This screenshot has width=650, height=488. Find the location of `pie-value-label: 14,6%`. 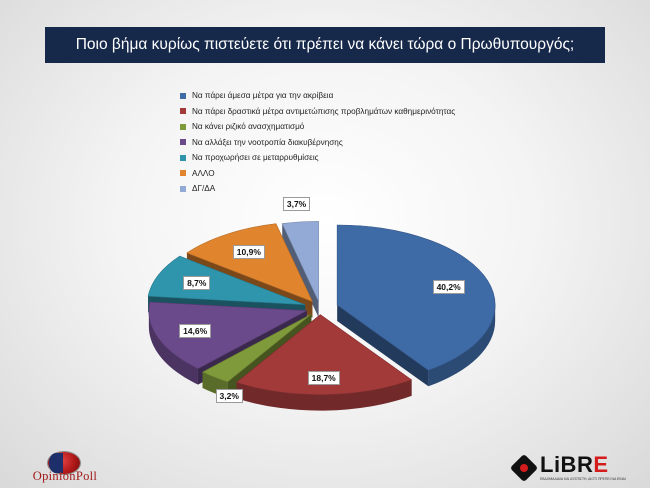

pie-value-label: 14,6% is located at coordinates (195, 331).